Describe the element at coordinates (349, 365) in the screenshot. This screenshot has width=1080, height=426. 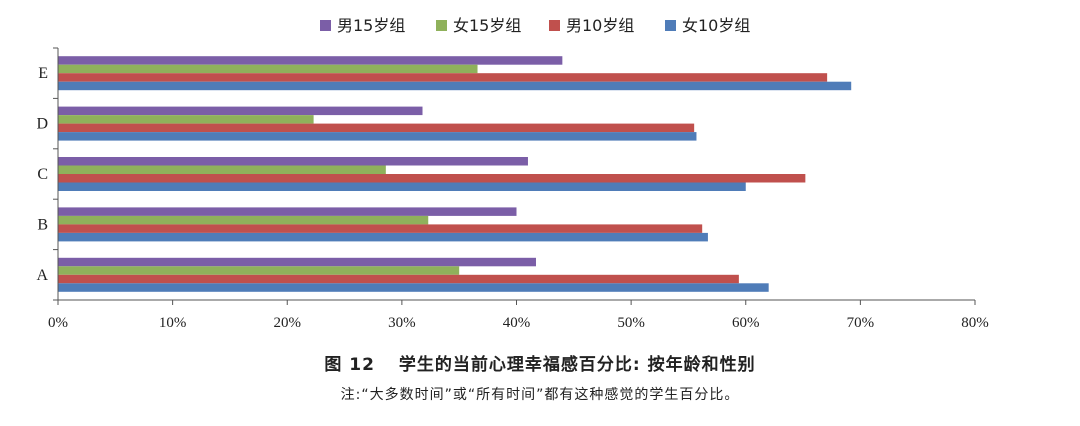
I see `figure-number: 图 12` at that location.